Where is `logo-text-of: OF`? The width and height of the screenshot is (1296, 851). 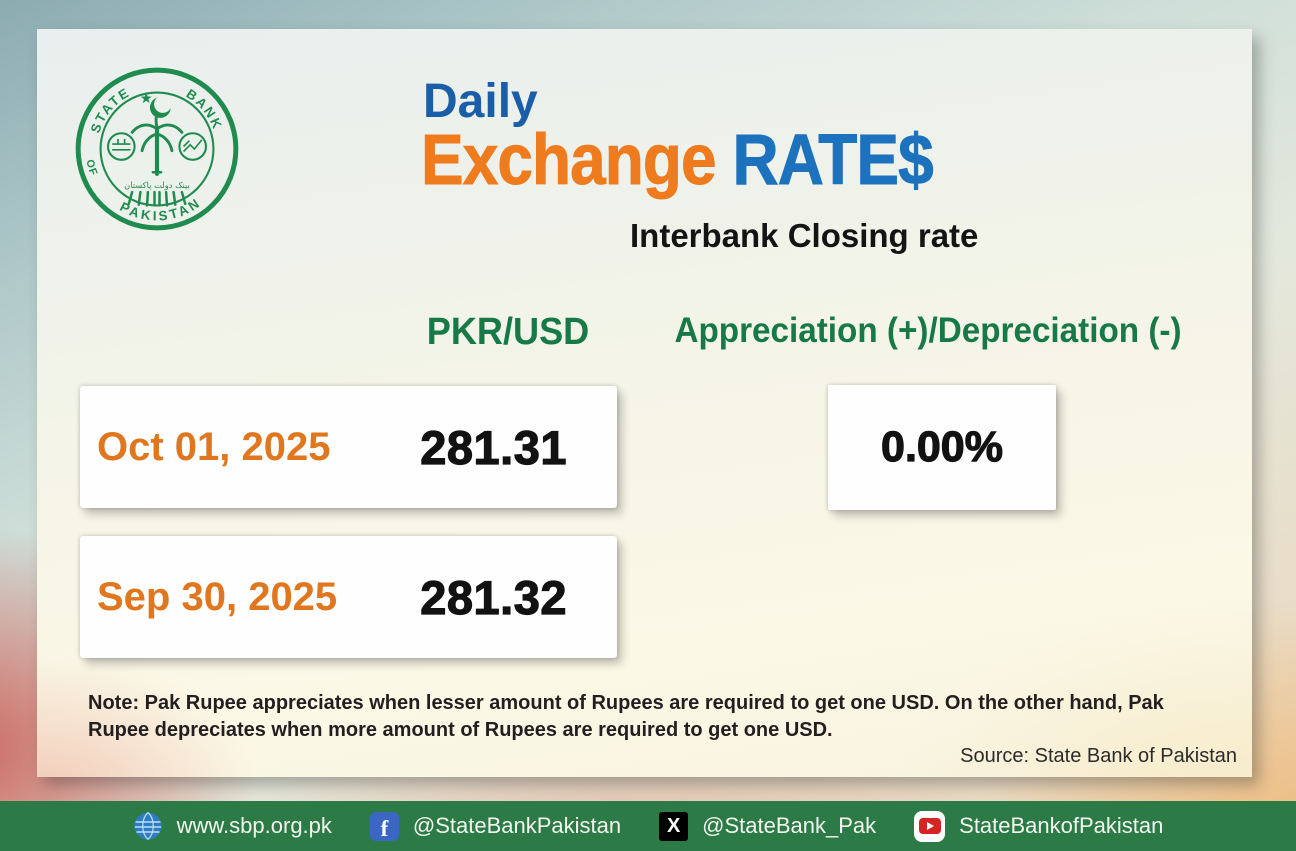 logo-text-of: OF is located at coordinates (90, 168).